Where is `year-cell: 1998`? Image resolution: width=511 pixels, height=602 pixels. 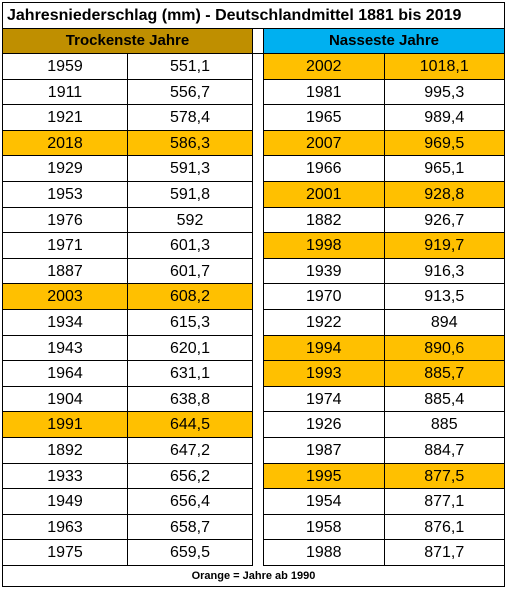
year-cell: 1998 is located at coordinates (324, 245).